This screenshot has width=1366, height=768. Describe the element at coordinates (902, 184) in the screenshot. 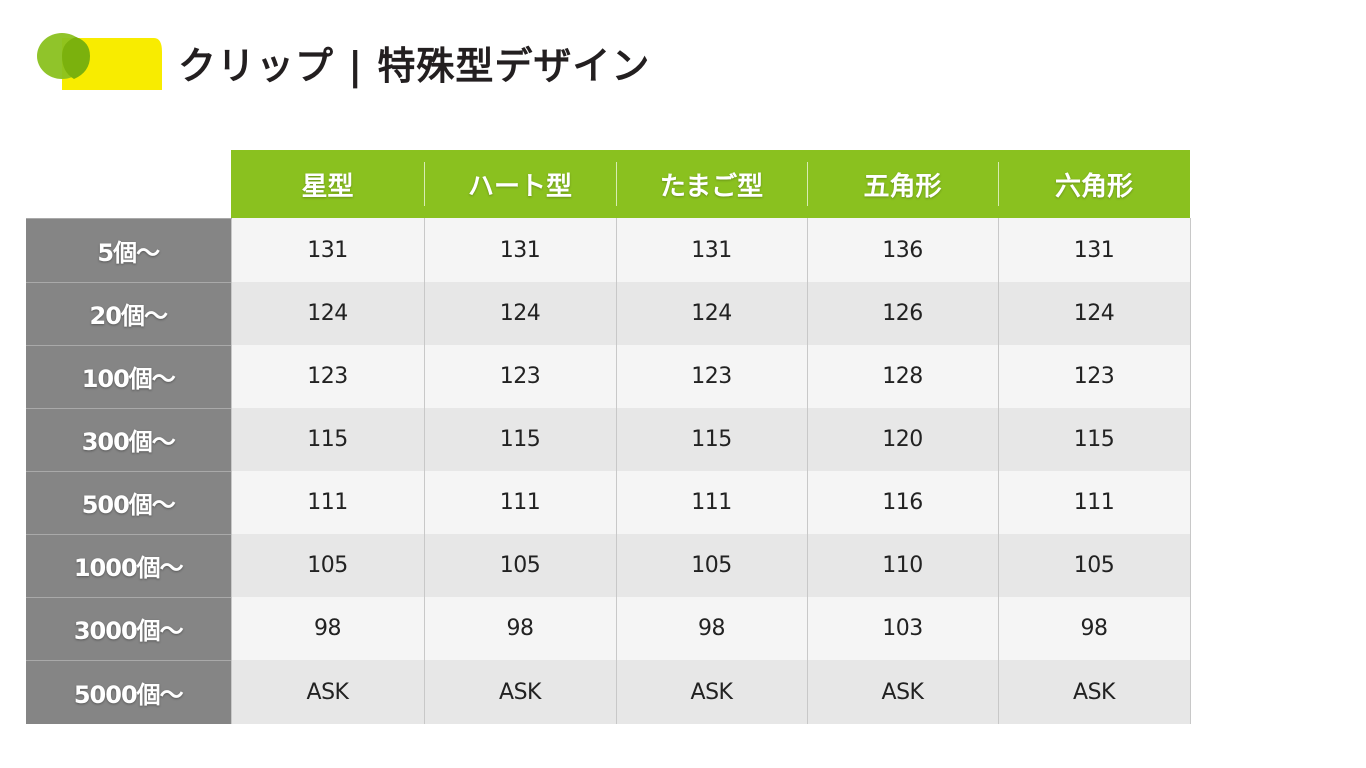

I see `column-header: 五角形` at that location.